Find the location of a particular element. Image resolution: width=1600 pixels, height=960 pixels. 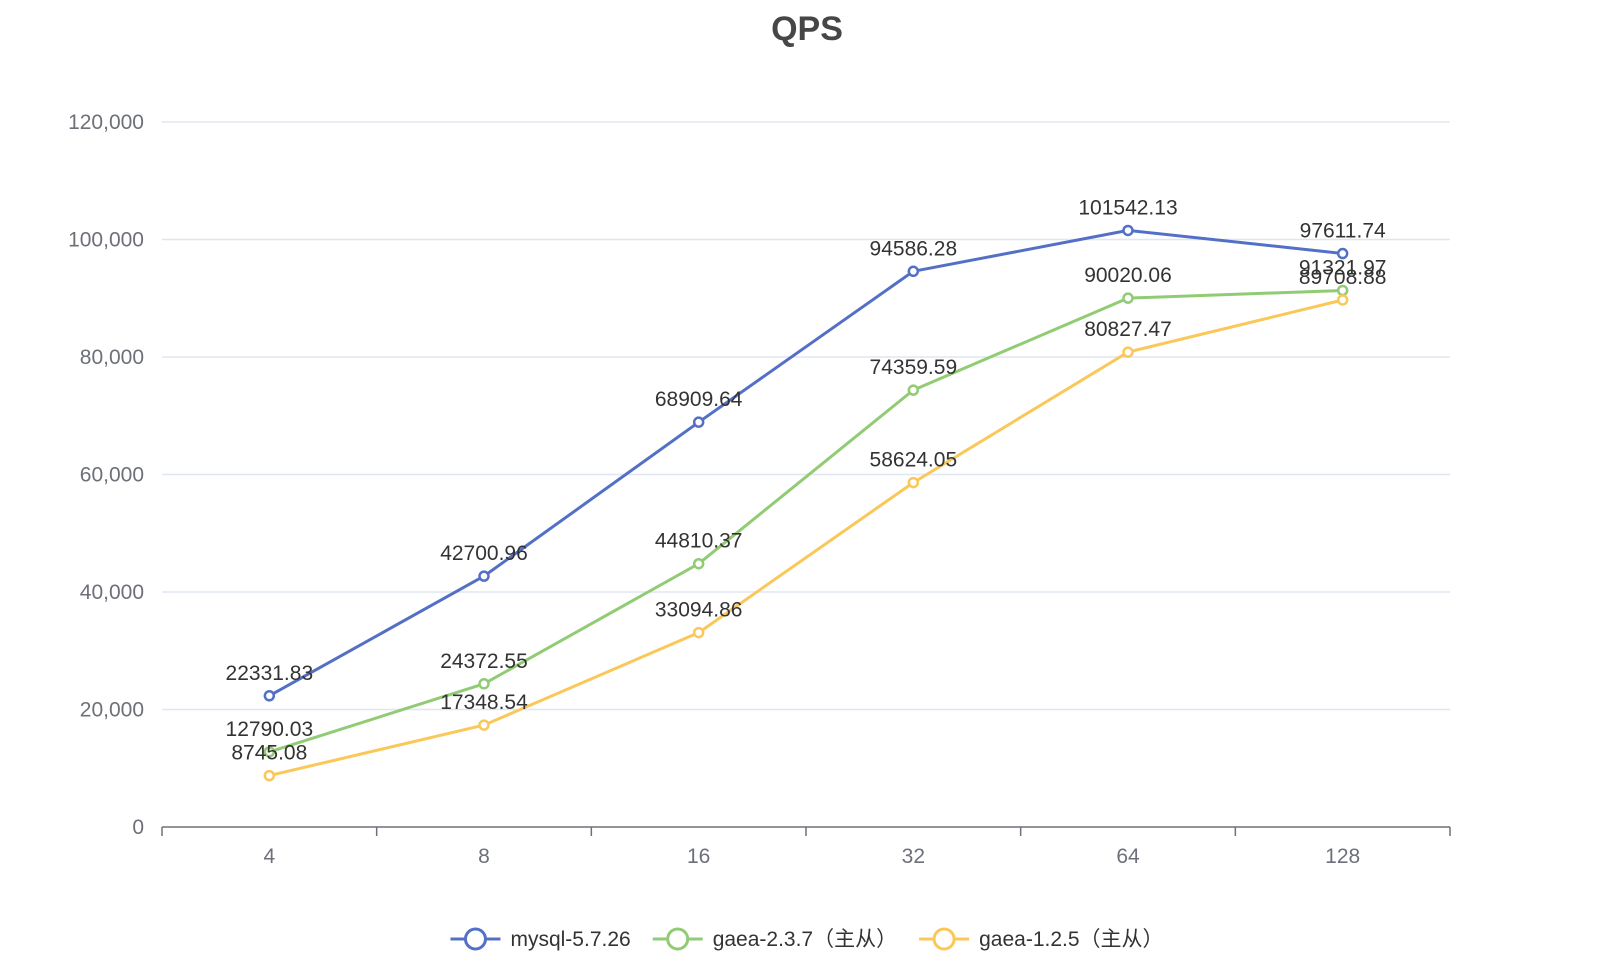

data-label: 12790.03 is located at coordinates (270, 729).